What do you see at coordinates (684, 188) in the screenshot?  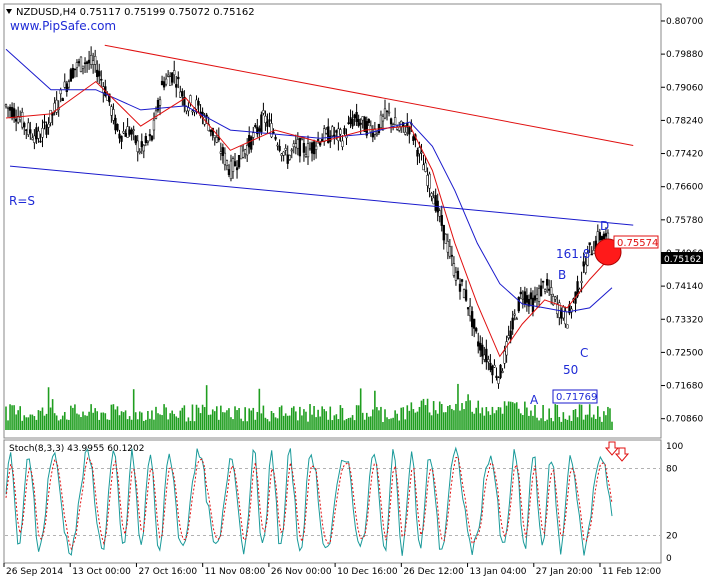 I see `y-tick-label: 0.76600` at bounding box center [684, 188].